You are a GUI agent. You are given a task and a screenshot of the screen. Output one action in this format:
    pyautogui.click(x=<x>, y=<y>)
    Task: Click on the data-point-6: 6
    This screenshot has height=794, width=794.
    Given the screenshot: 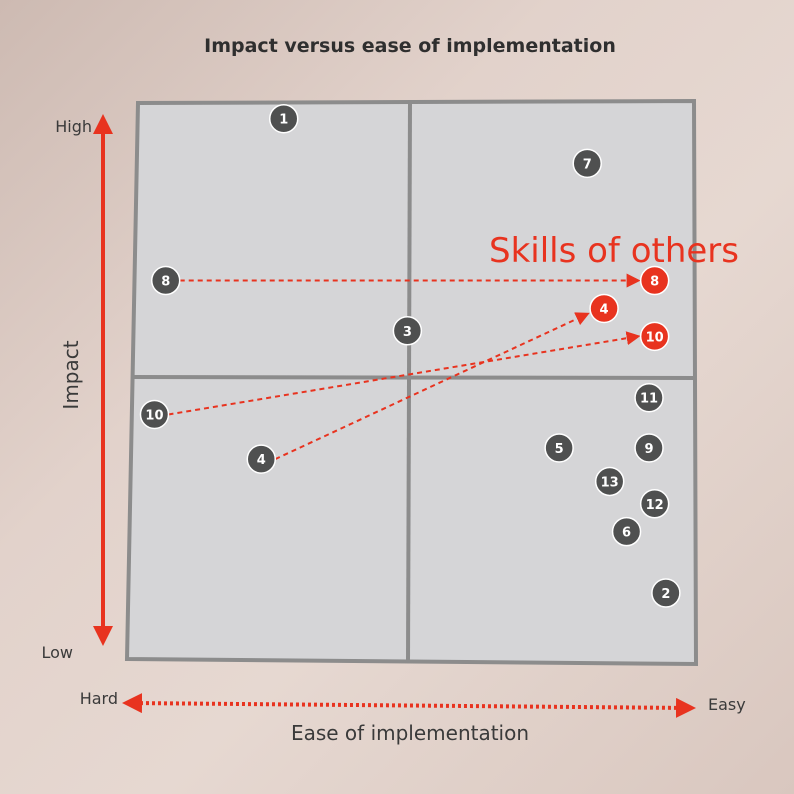 What is the action you would take?
    pyautogui.click(x=626, y=531)
    